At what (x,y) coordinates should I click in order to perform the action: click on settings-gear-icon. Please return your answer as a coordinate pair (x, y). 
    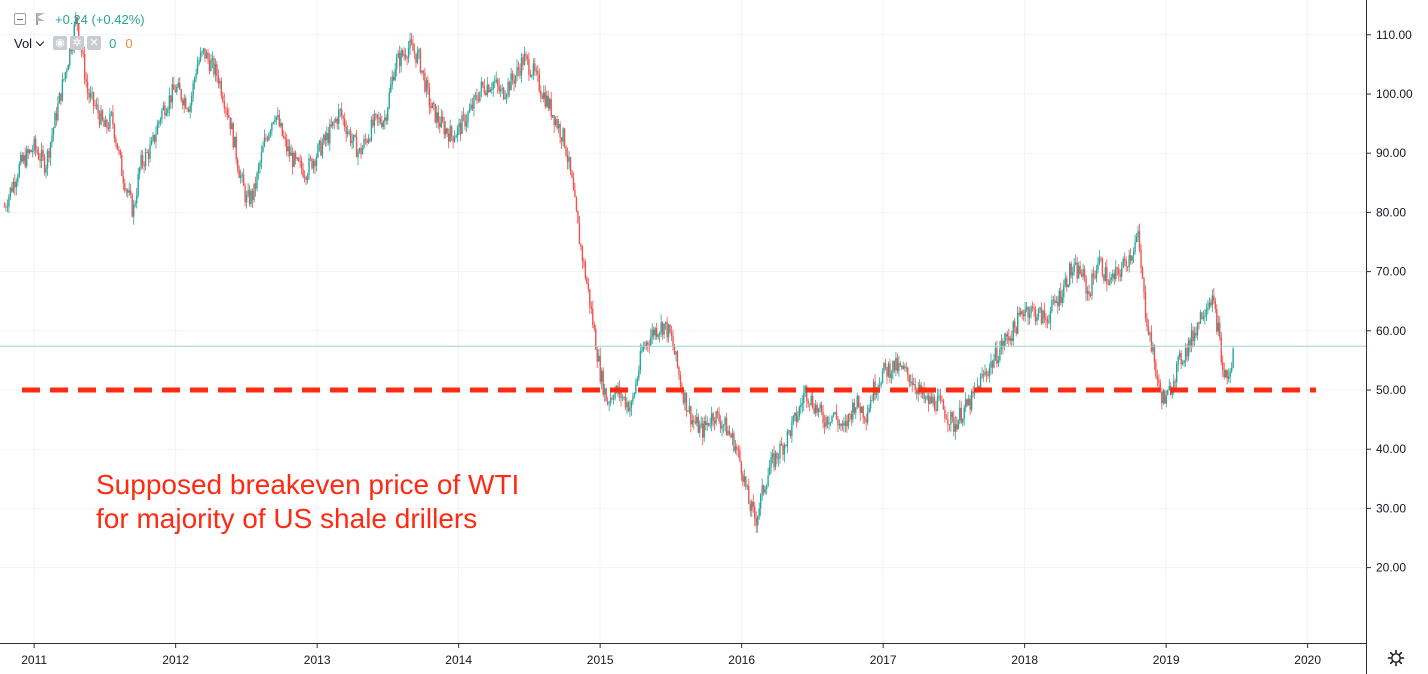
    Looking at the image, I should click on (1396, 658).